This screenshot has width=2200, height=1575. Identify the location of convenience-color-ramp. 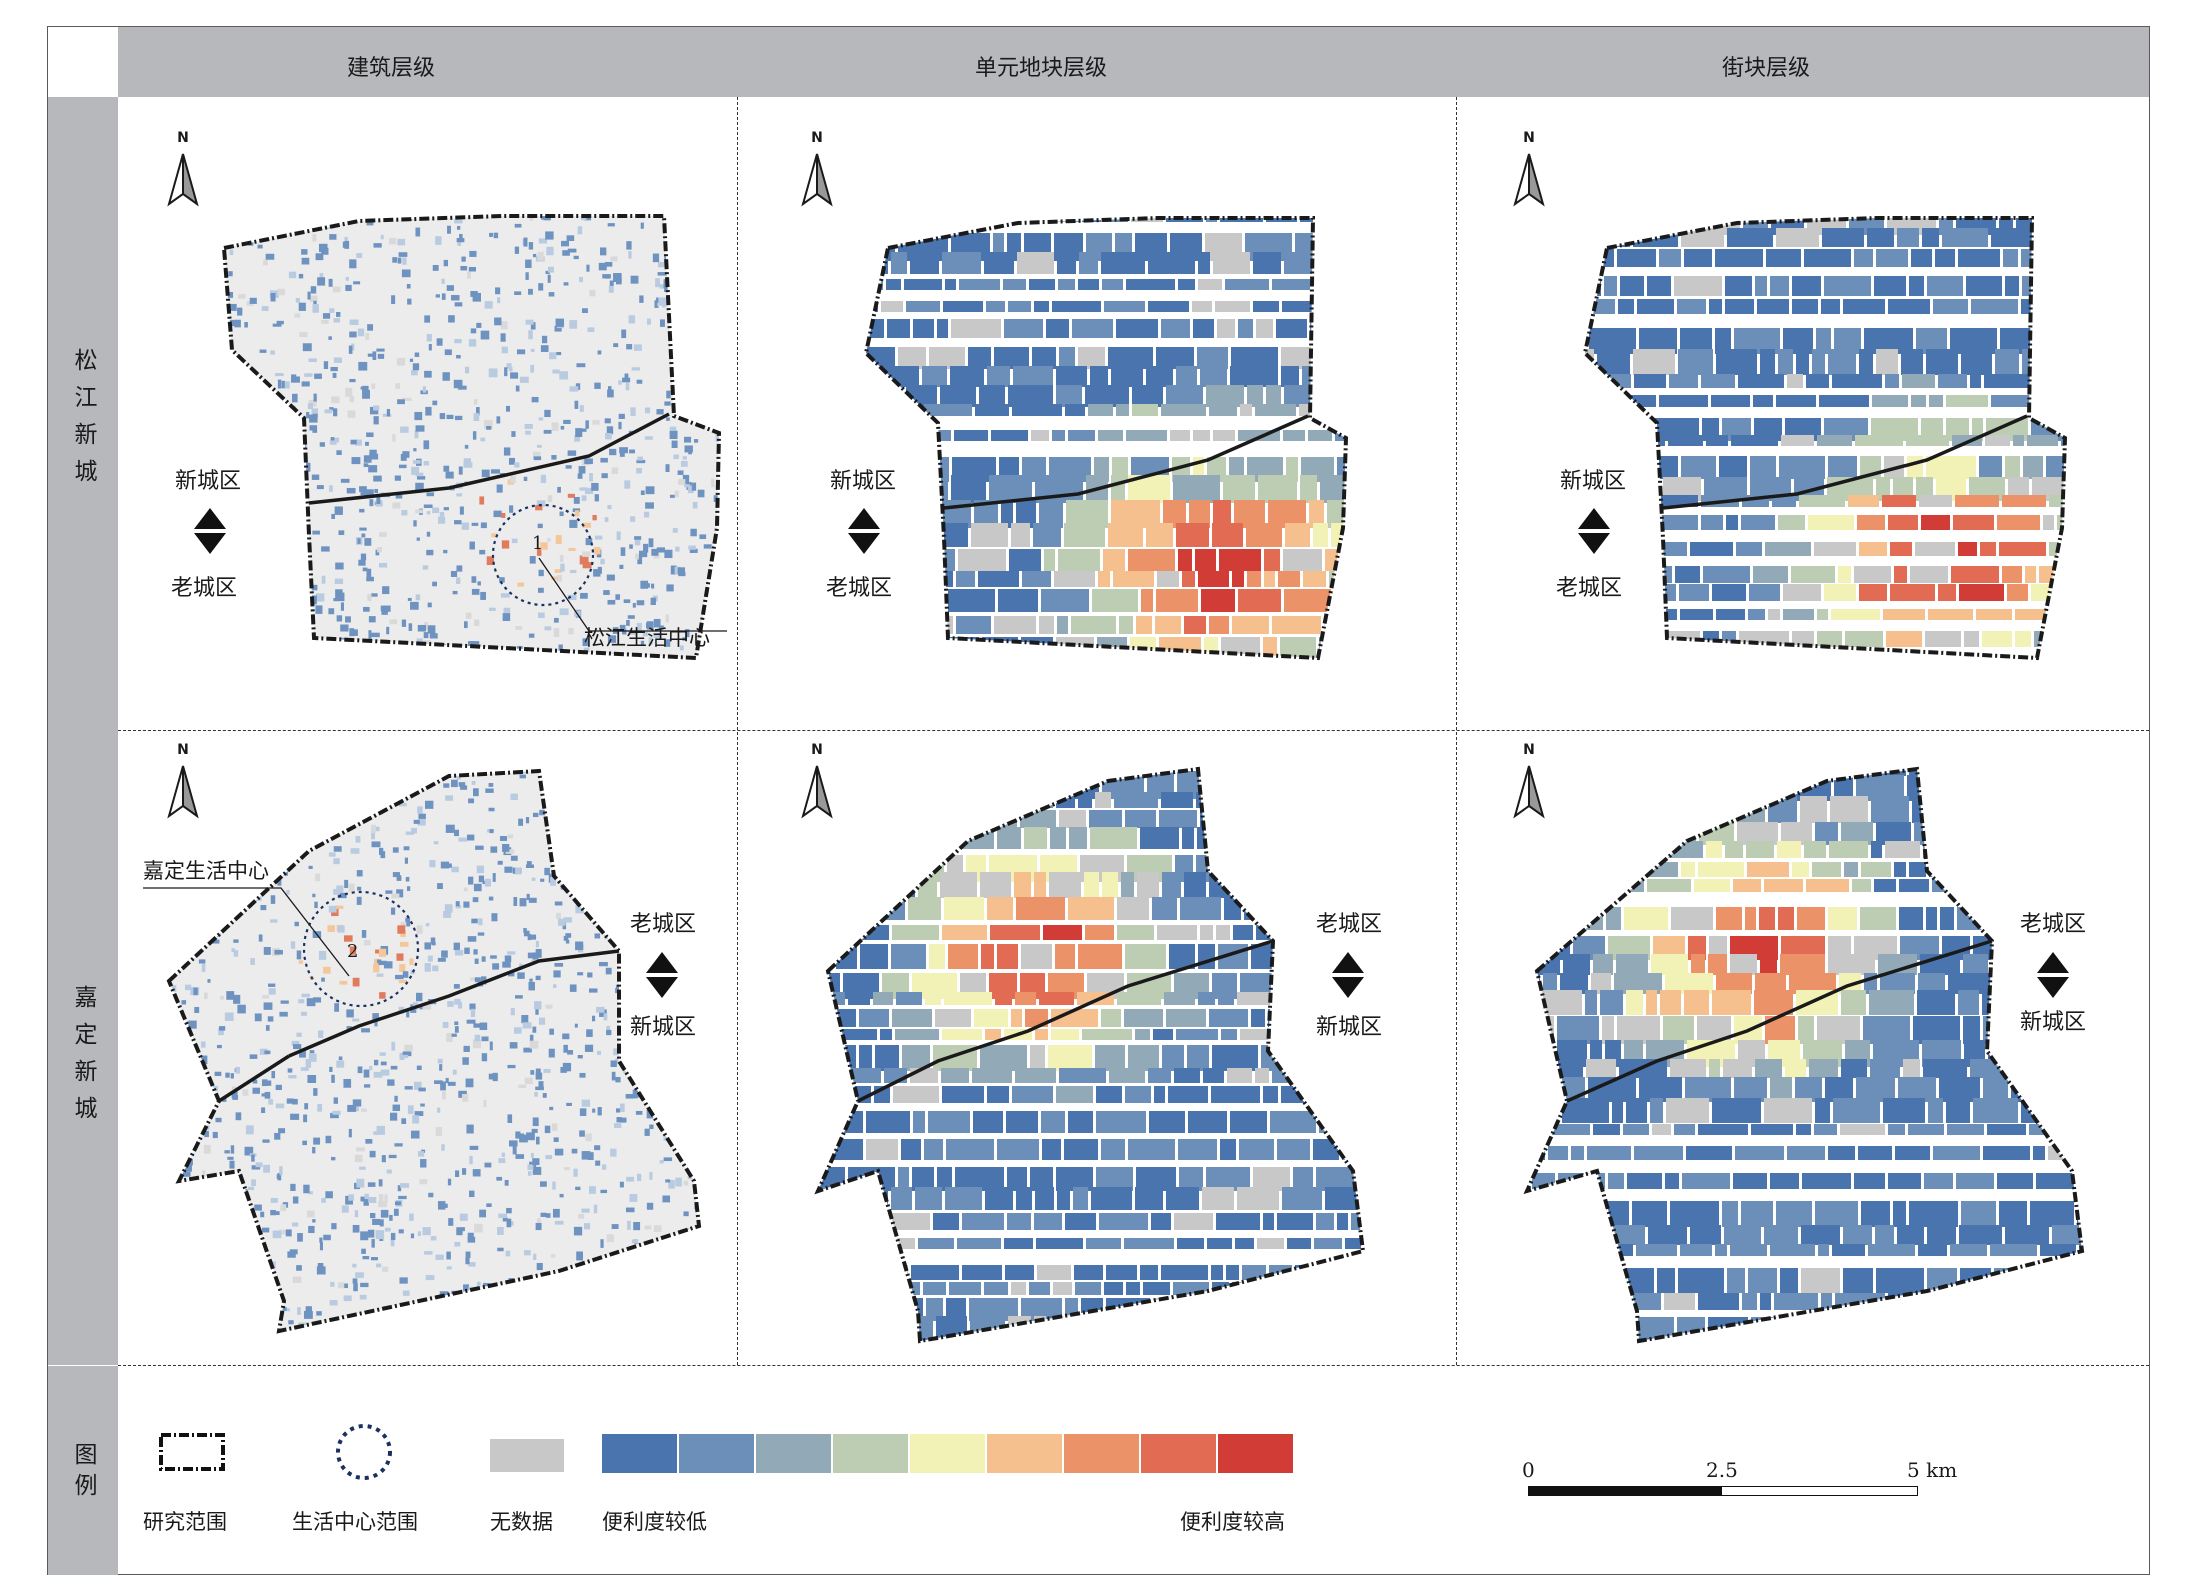
(948, 1453).